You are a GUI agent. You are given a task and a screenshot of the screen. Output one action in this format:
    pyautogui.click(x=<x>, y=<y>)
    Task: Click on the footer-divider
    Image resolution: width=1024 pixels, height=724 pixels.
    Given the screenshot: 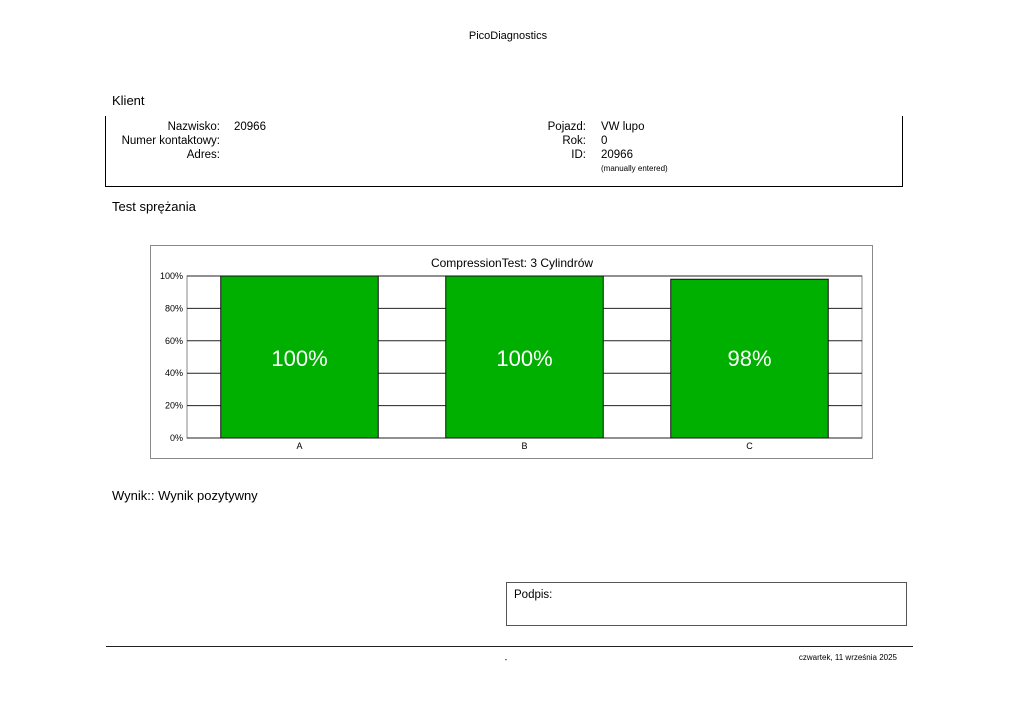 What is the action you would take?
    pyautogui.click(x=509, y=646)
    